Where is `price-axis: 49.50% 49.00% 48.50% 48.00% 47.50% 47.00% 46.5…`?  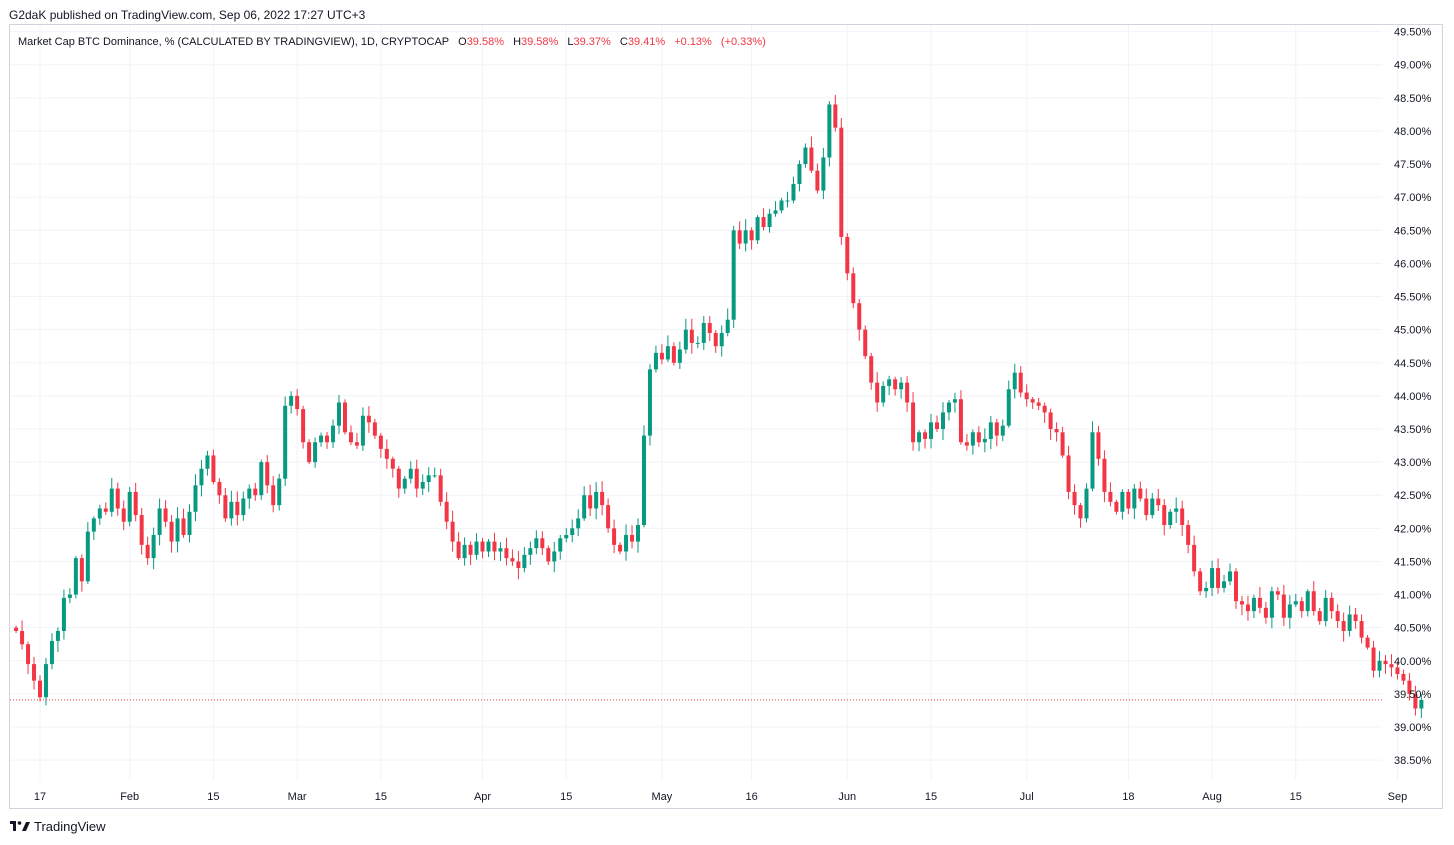
price-axis: 49.50% 49.00% 48.50% 48.00% 47.50% 47.00% 46.5… is located at coordinates (1413, 397).